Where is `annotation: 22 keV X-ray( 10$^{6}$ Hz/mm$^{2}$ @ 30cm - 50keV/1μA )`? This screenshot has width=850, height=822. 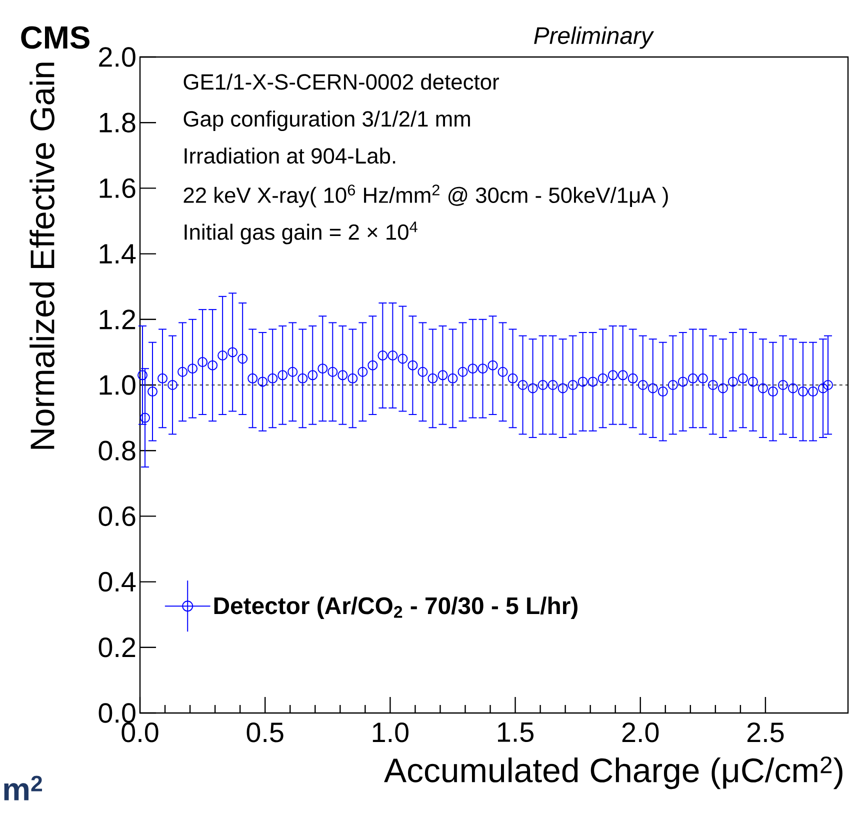
annotation: 22 keV X-ray( 10$^{6}$ Hz/mm$^{2}$ @ 30cm - 50keV/1μA ) is located at coordinates (426, 196).